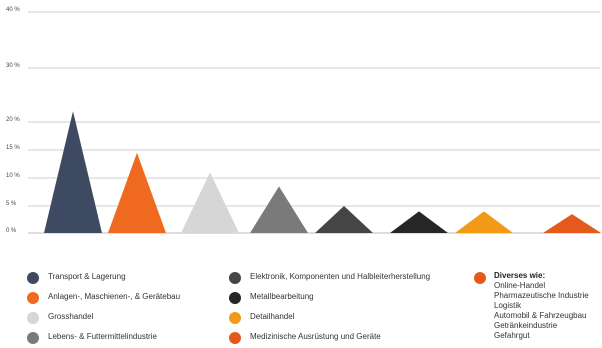 The width and height of the screenshot is (602, 348). Describe the element at coordinates (102, 336) in the screenshot. I see `legend-label: Lebens- & Futtermittelindustrie` at that location.